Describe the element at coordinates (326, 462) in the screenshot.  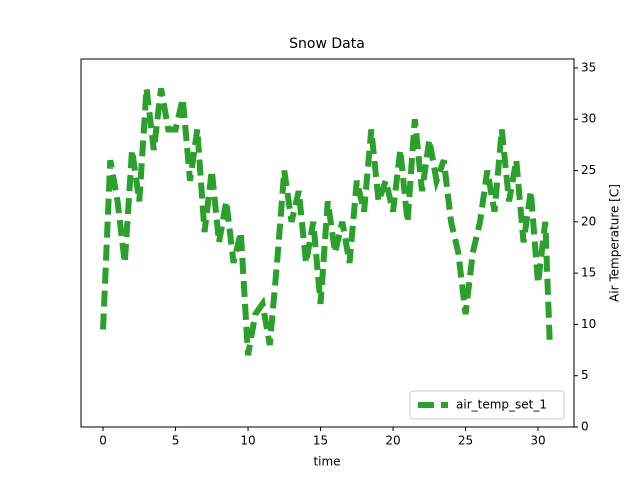
I see `x-axis-label: time` at that location.